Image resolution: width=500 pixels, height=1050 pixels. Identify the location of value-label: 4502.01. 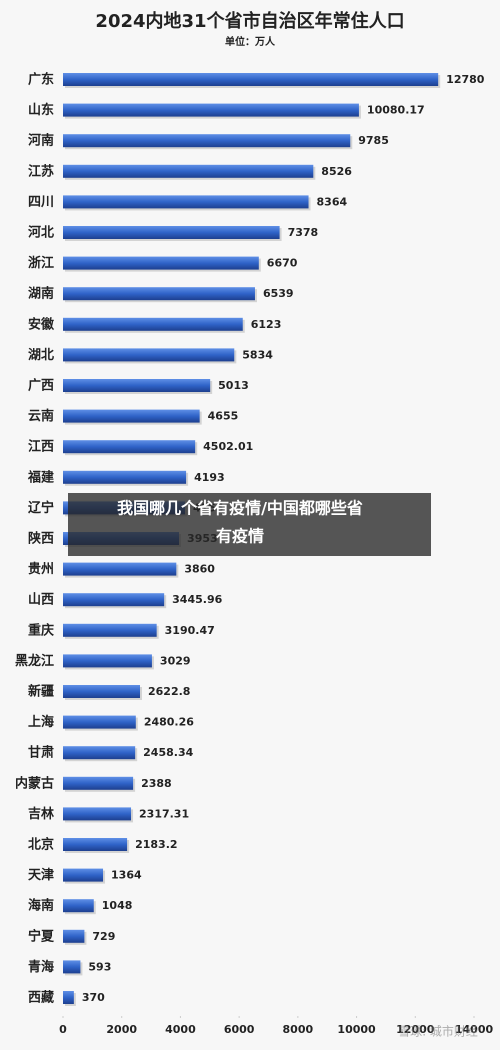
(228, 446).